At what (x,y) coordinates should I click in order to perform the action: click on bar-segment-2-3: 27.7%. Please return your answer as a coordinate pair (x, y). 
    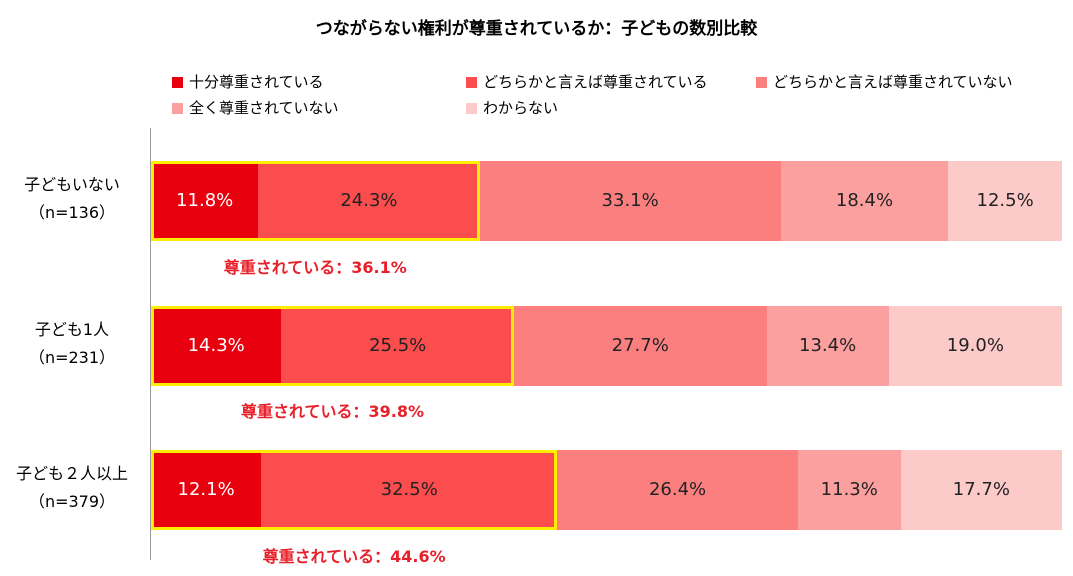
    Looking at the image, I should click on (640, 346).